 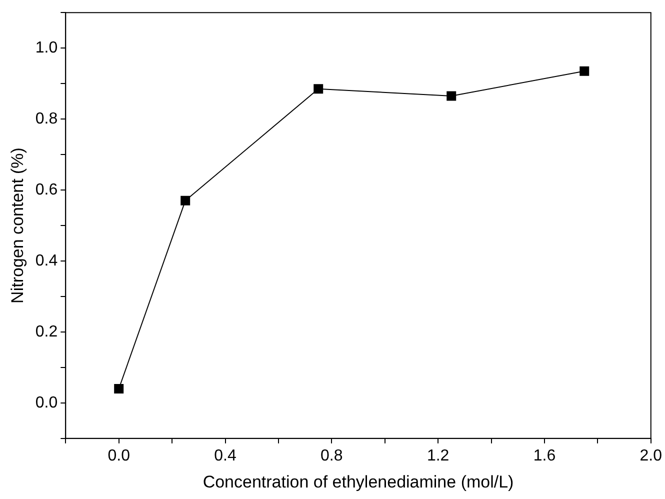 I want to click on y-tick-label: 0.6, so click(x=46, y=189).